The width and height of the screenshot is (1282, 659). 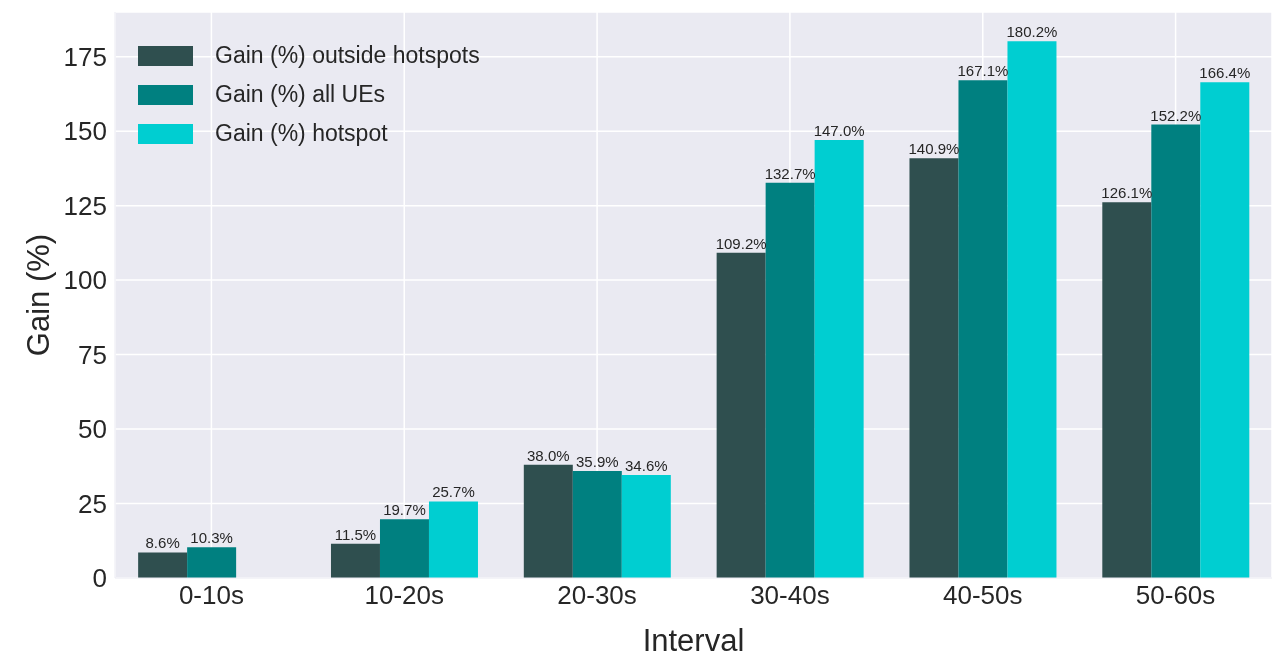 What do you see at coordinates (347, 55) in the screenshot?
I see `legend-label: Gain (%) outside hotspots` at bounding box center [347, 55].